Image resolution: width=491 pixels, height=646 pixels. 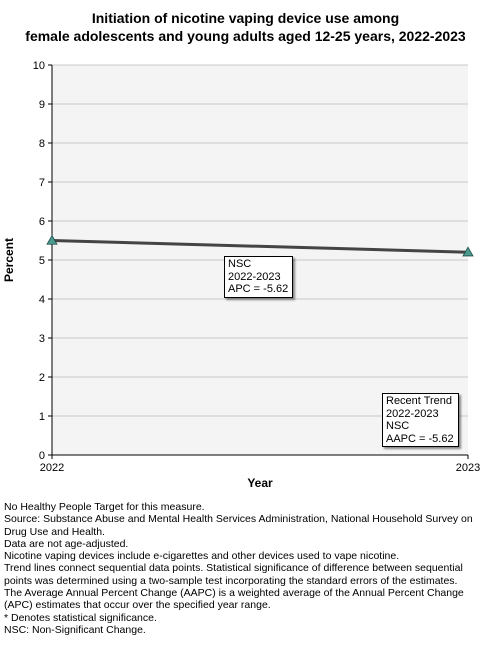 I want to click on segment-annotation: NSC 2022-2023 APC = -5.62, so click(x=259, y=277).